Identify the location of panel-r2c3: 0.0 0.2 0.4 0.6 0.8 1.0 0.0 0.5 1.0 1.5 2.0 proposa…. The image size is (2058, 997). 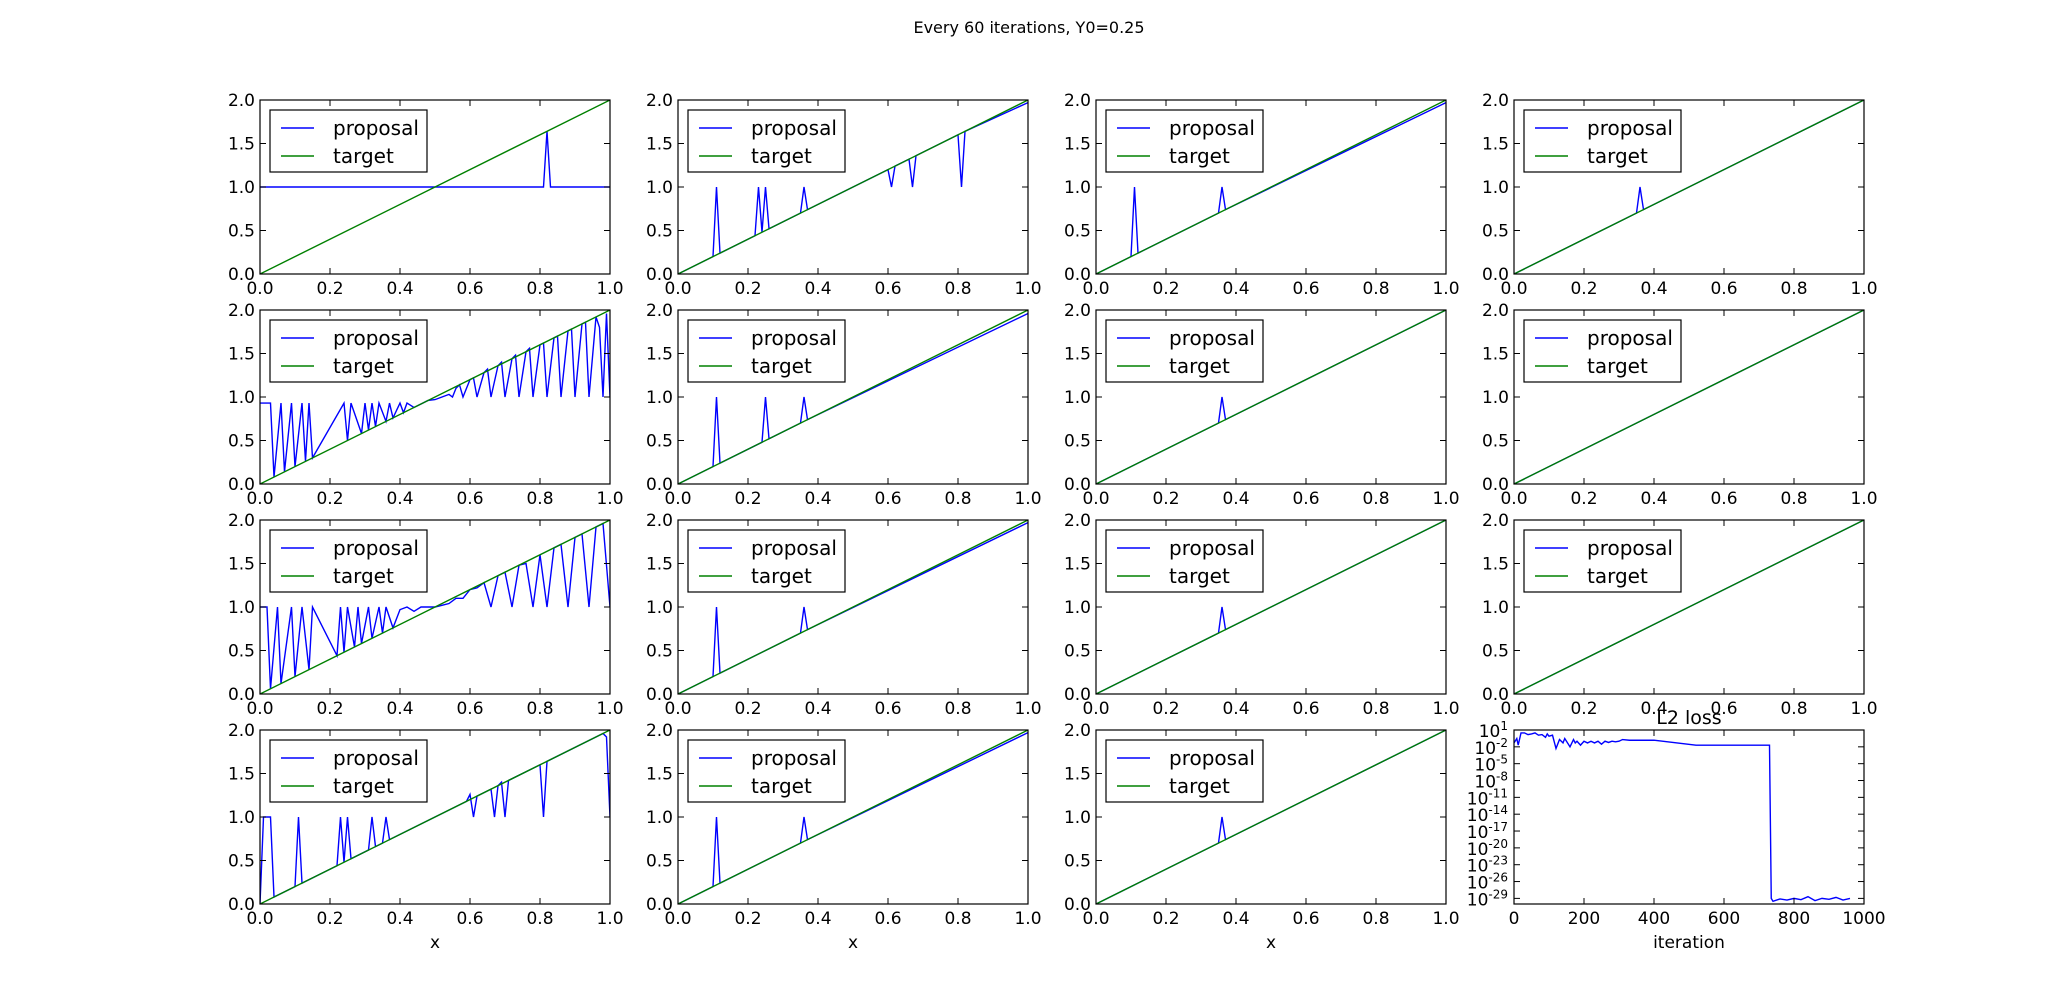
(1680, 615).